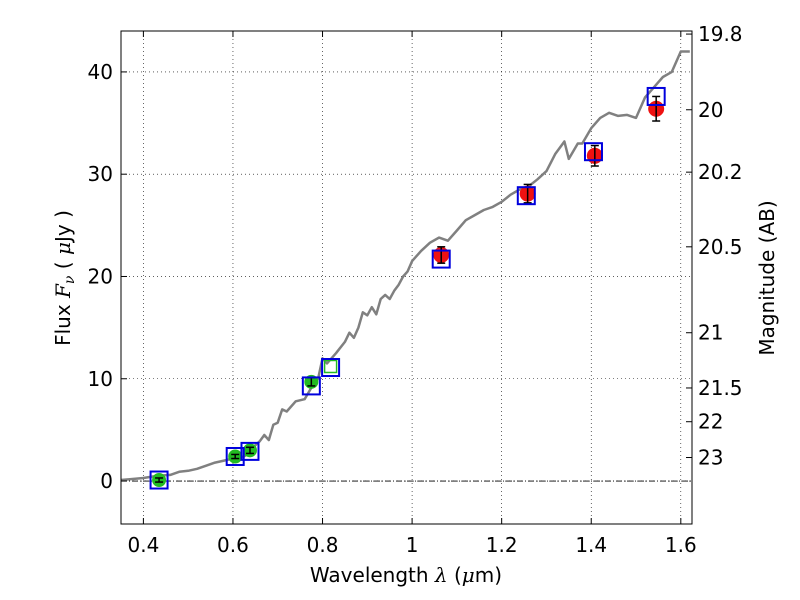  What do you see at coordinates (106, 481) in the screenshot?
I see `y-tick-label: 0` at bounding box center [106, 481].